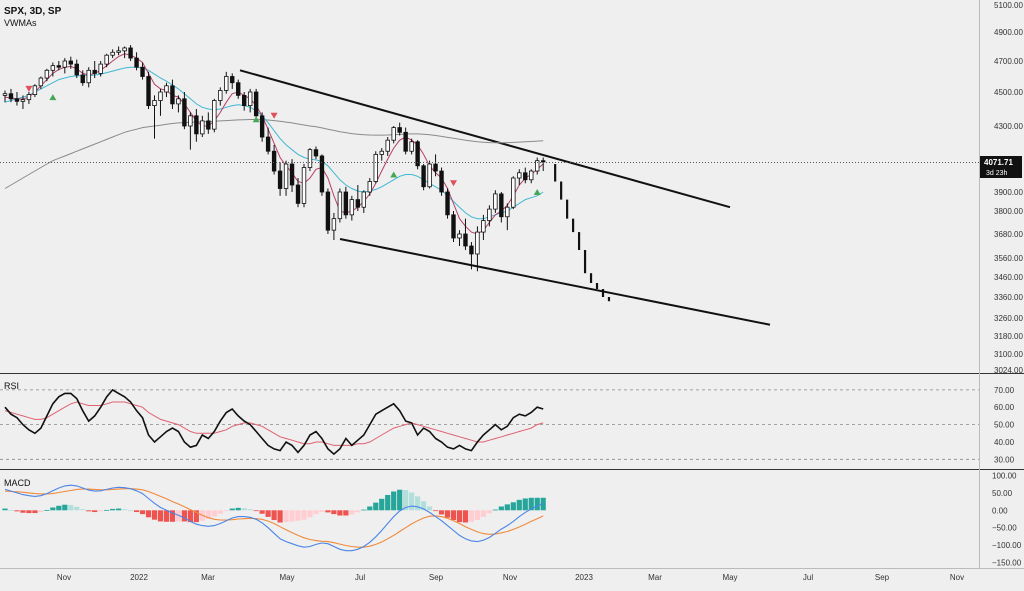 This screenshot has width=1024, height=591. What do you see at coordinates (11, 386) in the screenshot?
I see `rsi-title: RSI` at bounding box center [11, 386].